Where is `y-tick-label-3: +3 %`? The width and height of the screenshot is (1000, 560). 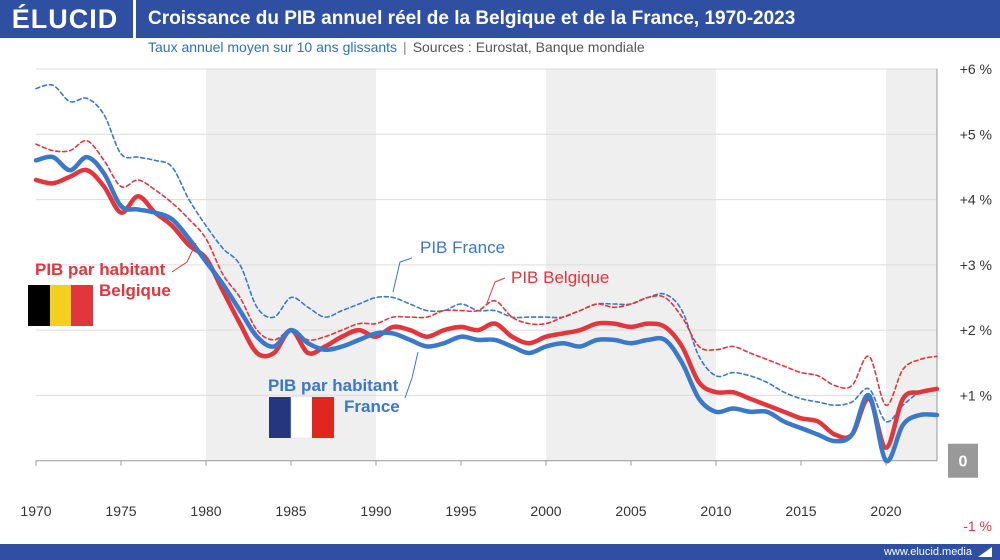
y-tick-label-3: +3 % is located at coordinates (976, 265).